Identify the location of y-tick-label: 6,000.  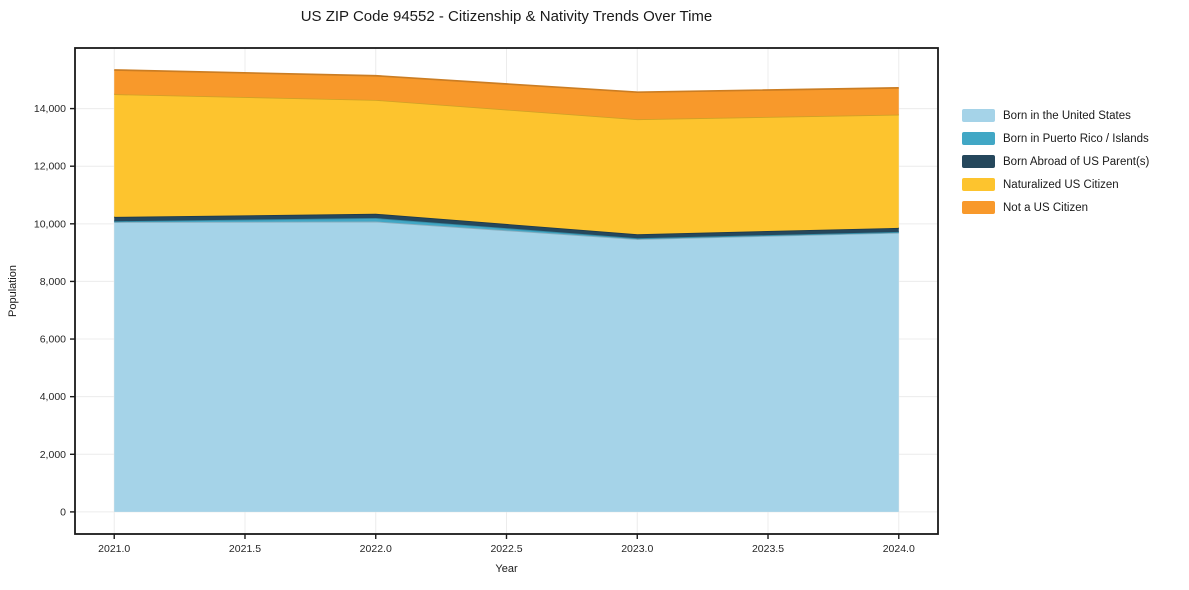
(53, 340).